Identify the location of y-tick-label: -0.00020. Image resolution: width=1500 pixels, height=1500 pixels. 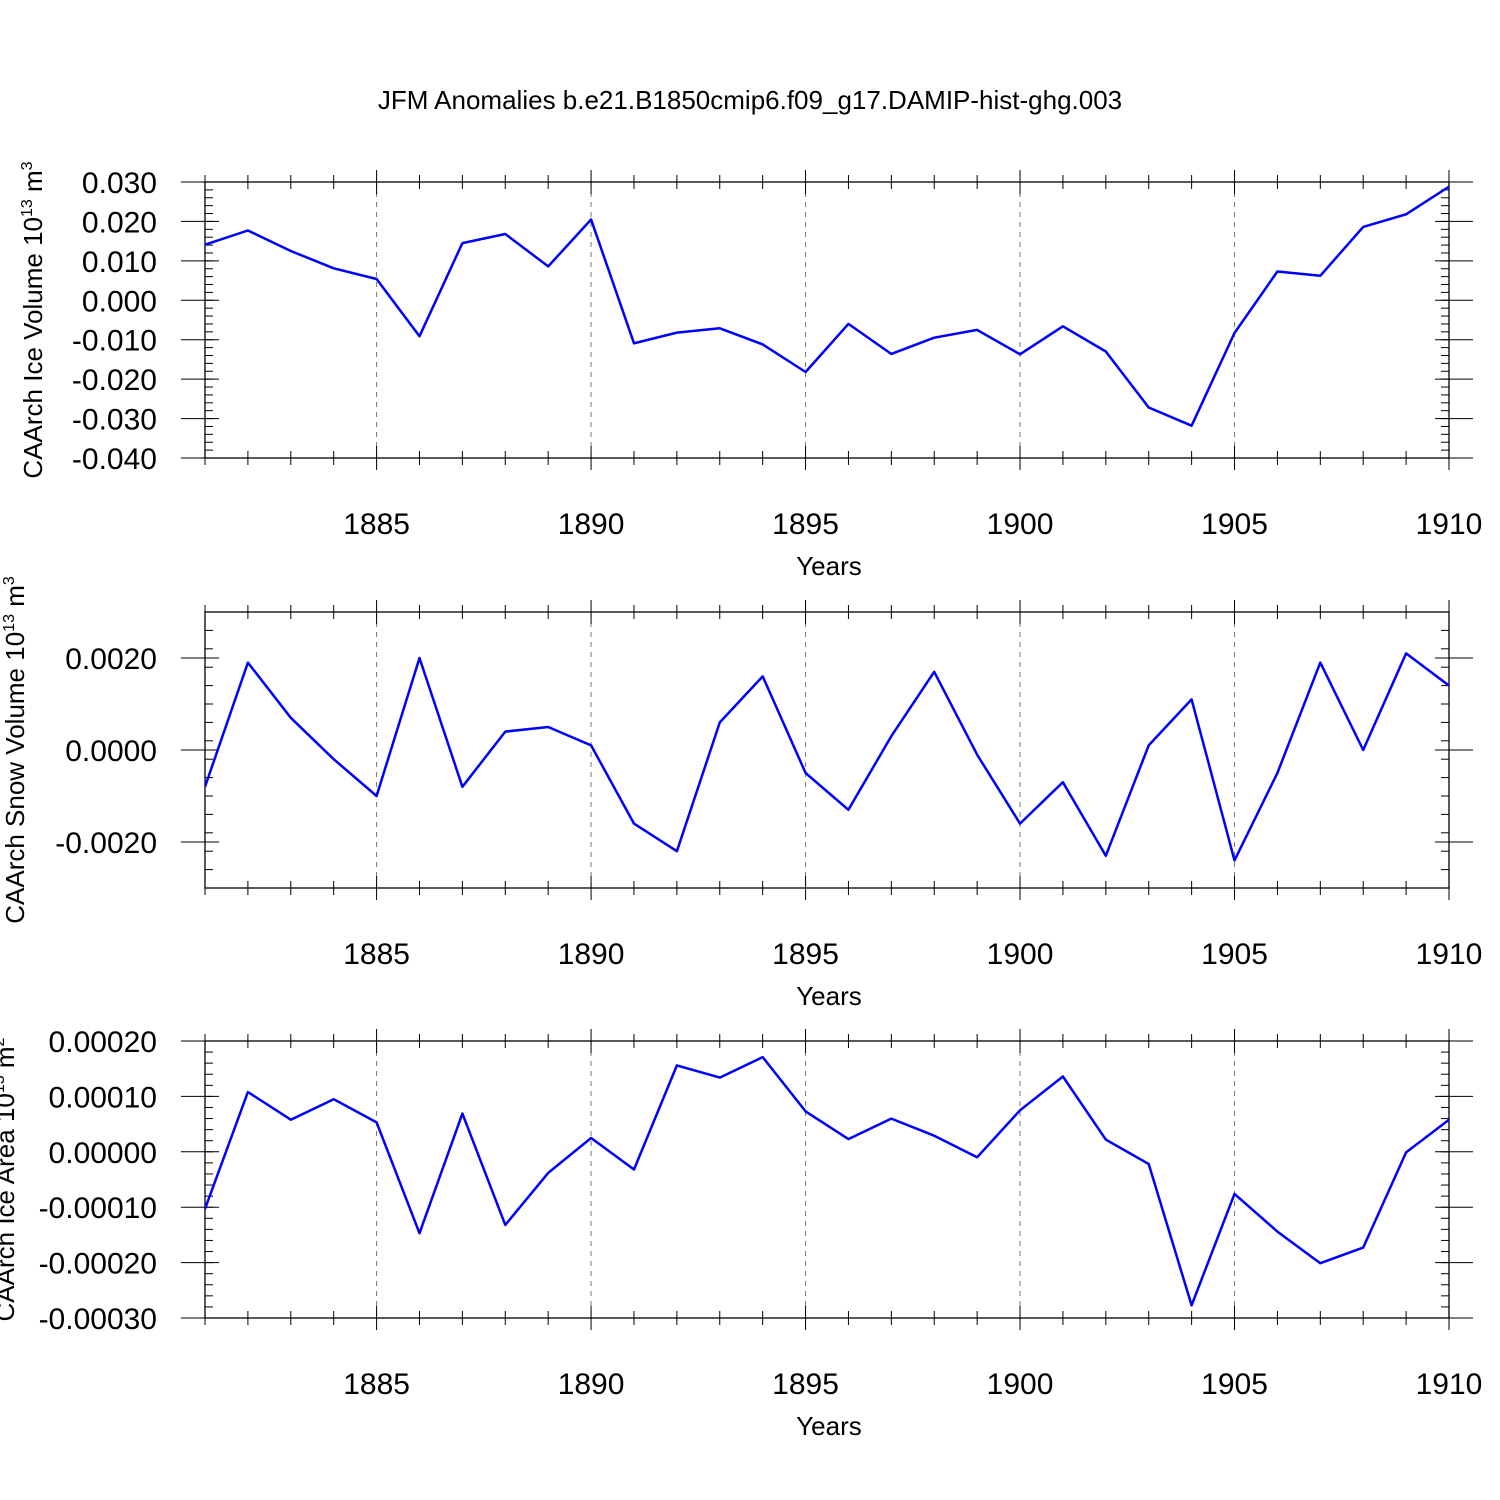
(98, 1264).